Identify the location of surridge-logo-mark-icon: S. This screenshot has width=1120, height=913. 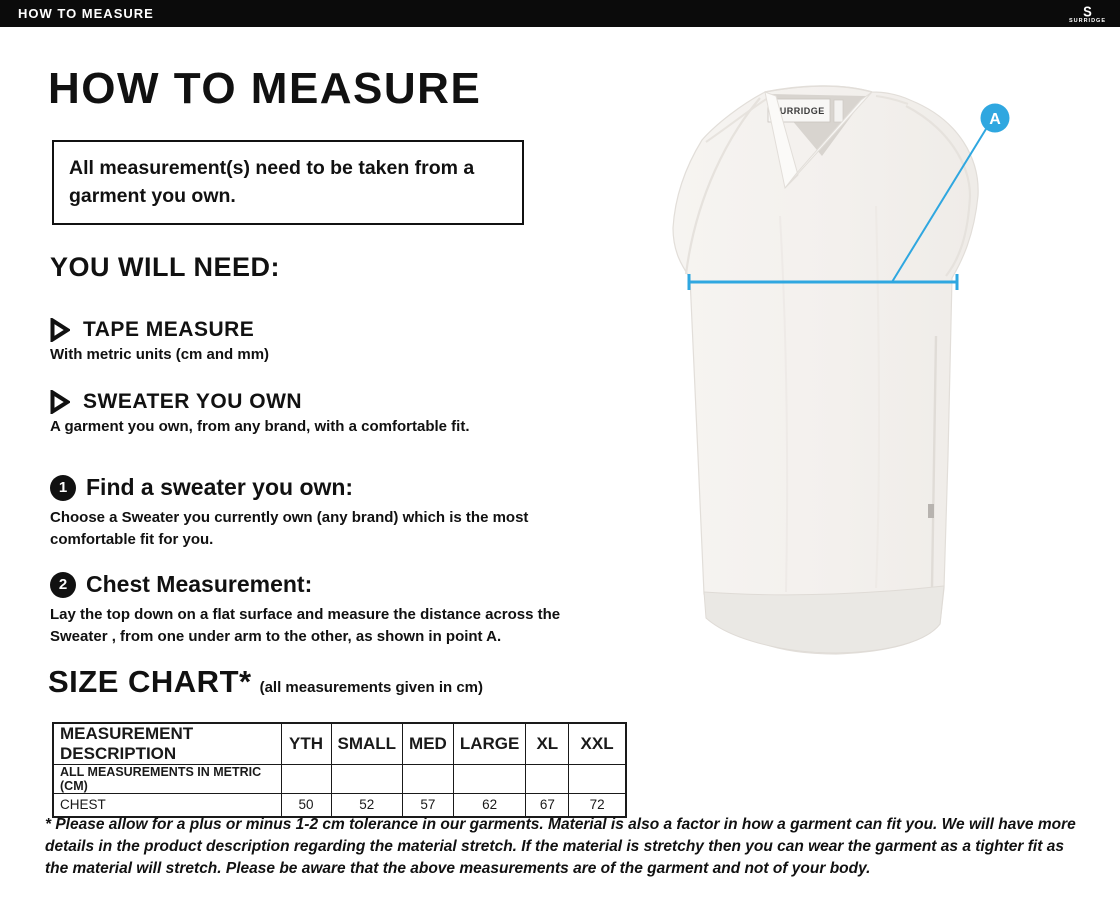
(1087, 11).